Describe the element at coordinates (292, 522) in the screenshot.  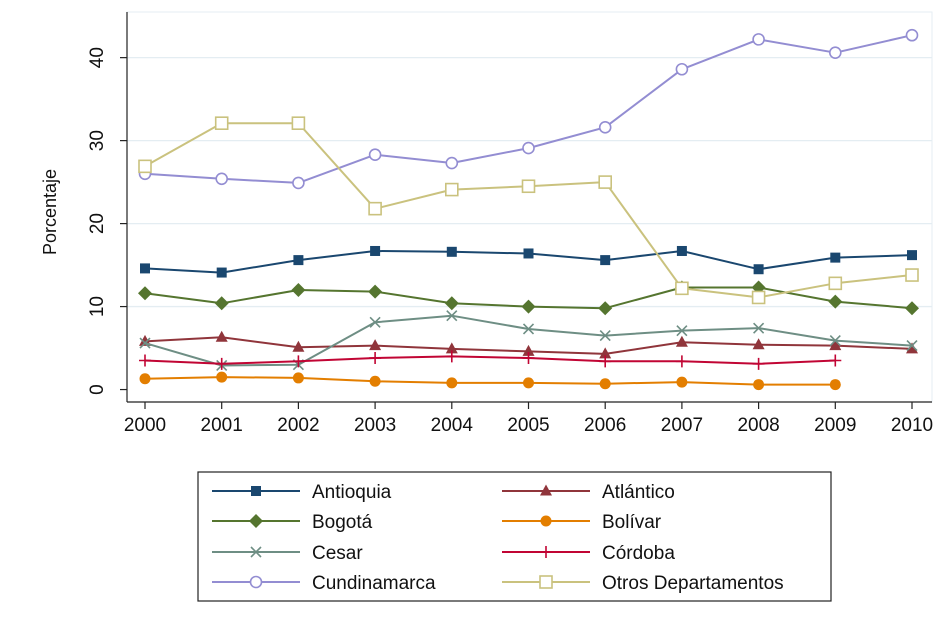
I see `legend-item-bogota: Bogotá` at that location.